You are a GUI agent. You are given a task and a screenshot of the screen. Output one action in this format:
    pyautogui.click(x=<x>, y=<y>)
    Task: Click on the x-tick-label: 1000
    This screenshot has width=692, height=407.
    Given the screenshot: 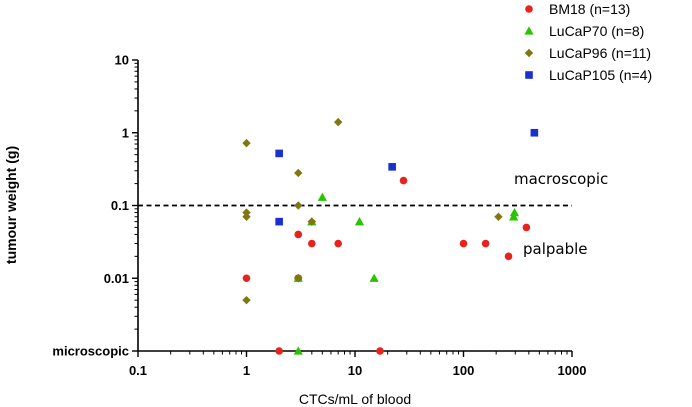 What is the action you would take?
    pyautogui.click(x=572, y=370)
    